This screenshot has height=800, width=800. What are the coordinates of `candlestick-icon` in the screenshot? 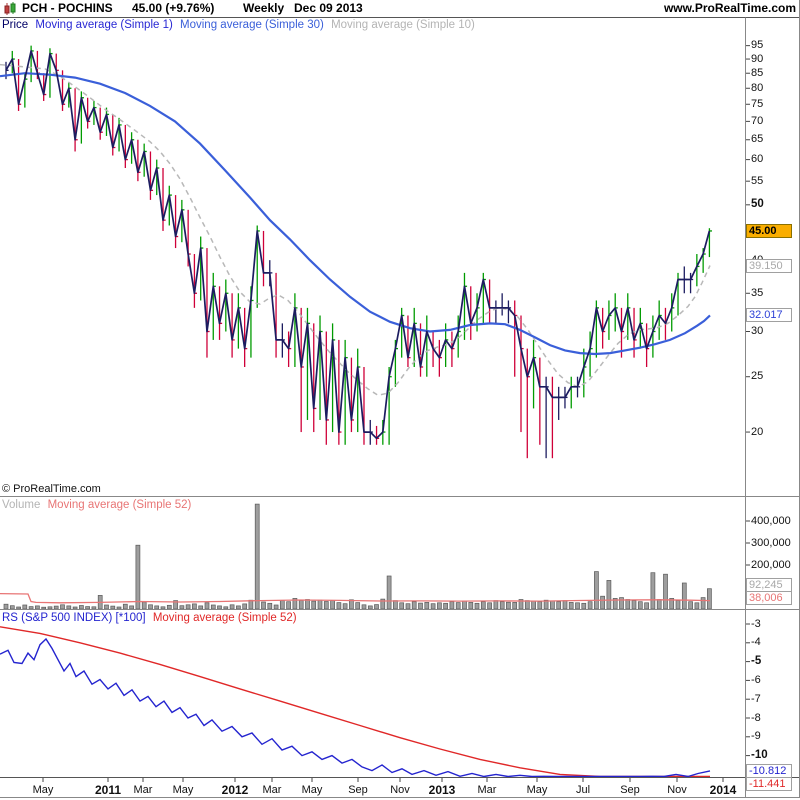 It's located at (10, 8).